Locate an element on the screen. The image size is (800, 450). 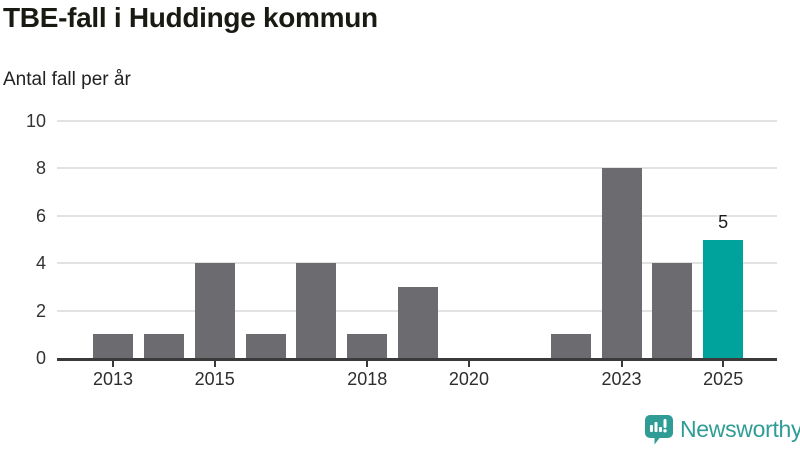
x-axis-tick-2023 is located at coordinates (621, 363).